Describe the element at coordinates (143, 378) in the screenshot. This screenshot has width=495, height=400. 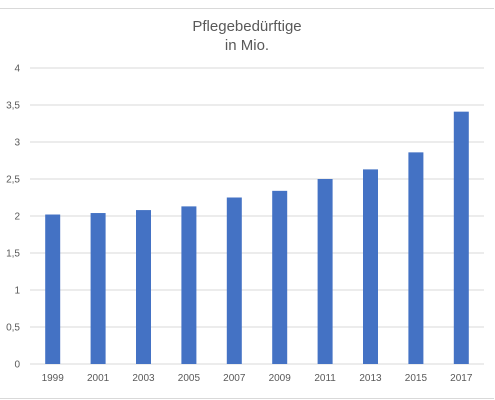
I see `x-tick-label: 2003` at that location.